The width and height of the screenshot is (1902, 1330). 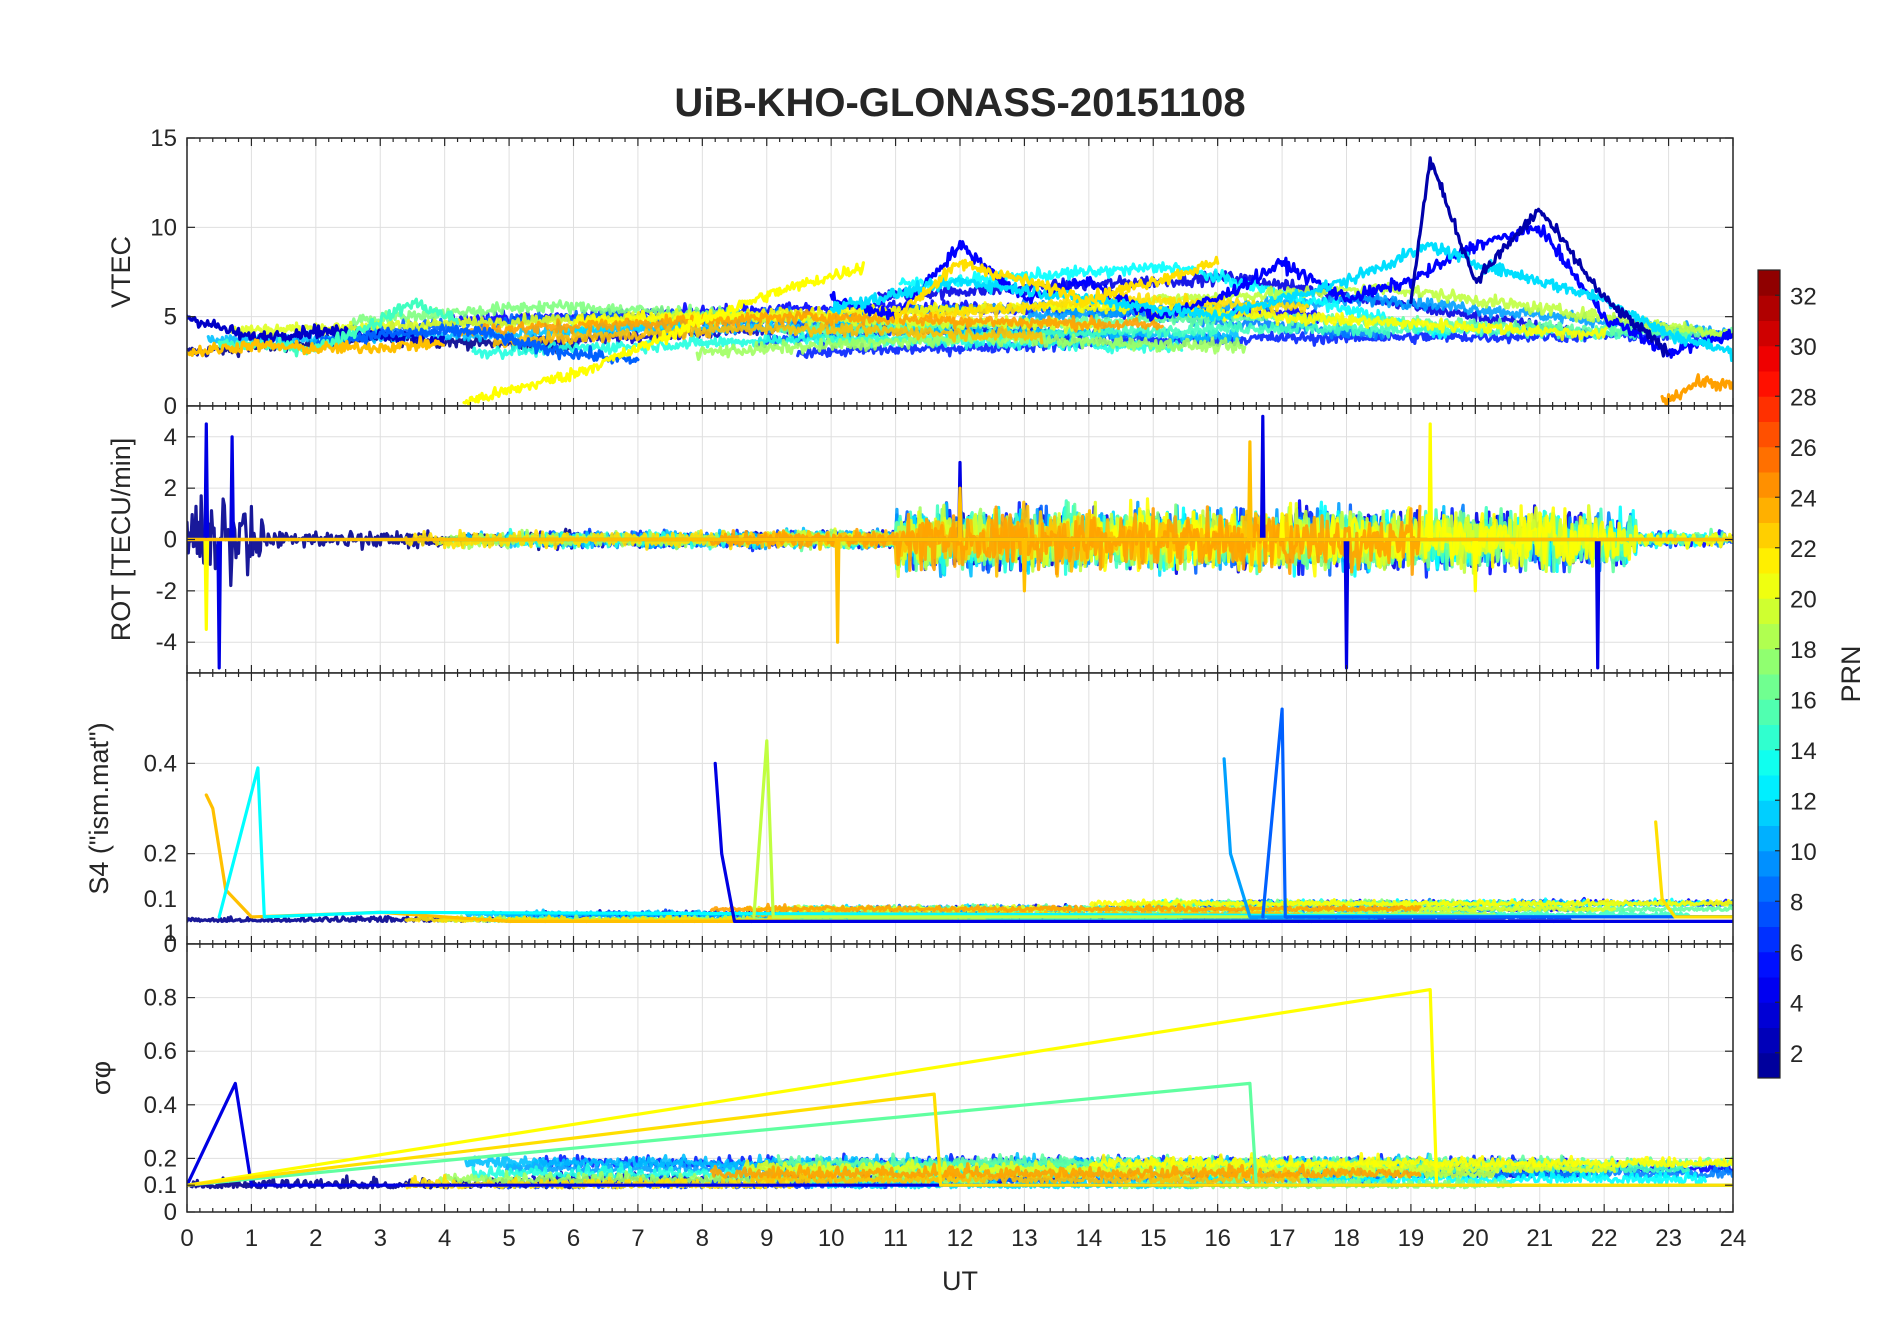 I want to click on colorbar-tick-label: 12, so click(x=1803, y=801).